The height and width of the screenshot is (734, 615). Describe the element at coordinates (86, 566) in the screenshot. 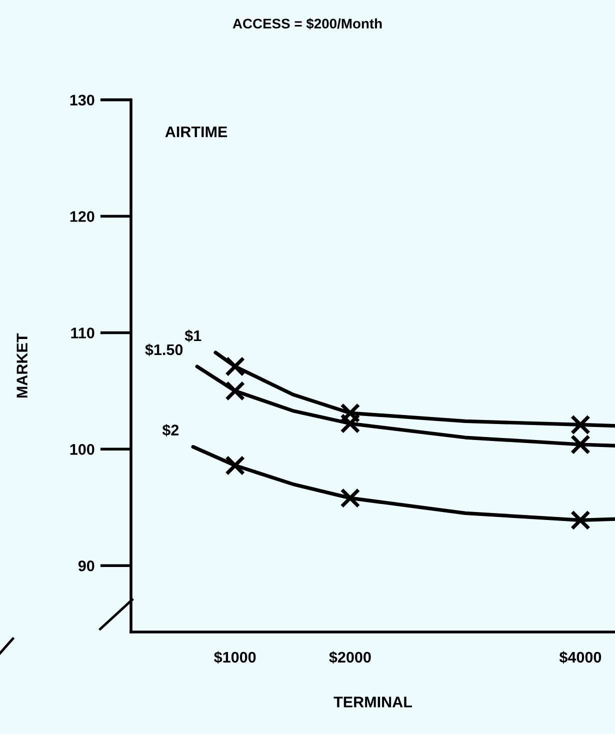

I see `y-tick-label: 90` at that location.